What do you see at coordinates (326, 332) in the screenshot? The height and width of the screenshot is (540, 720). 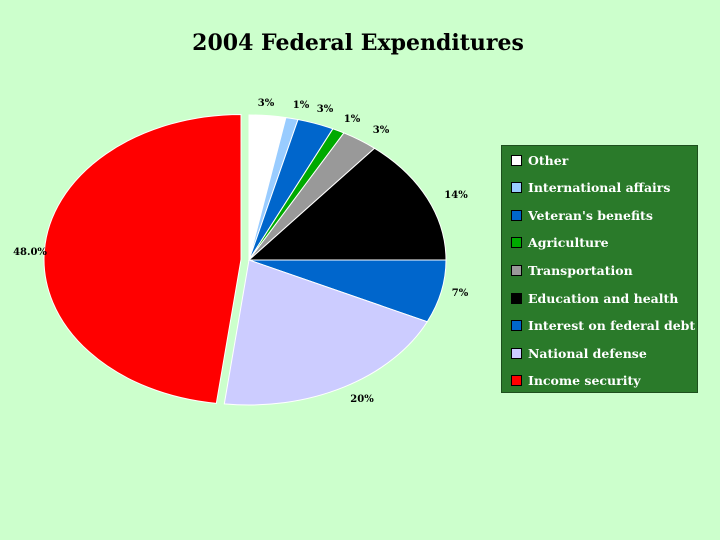 I see `pie-slice-national-defense` at bounding box center [326, 332].